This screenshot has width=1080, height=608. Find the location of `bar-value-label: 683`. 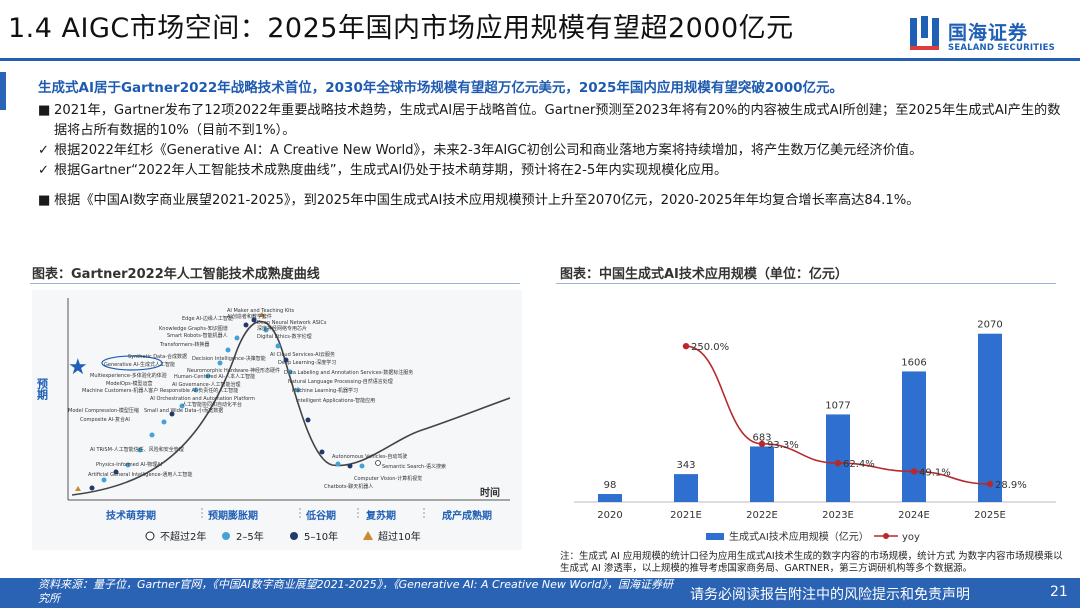

bar-value-label: 683 is located at coordinates (761, 437).